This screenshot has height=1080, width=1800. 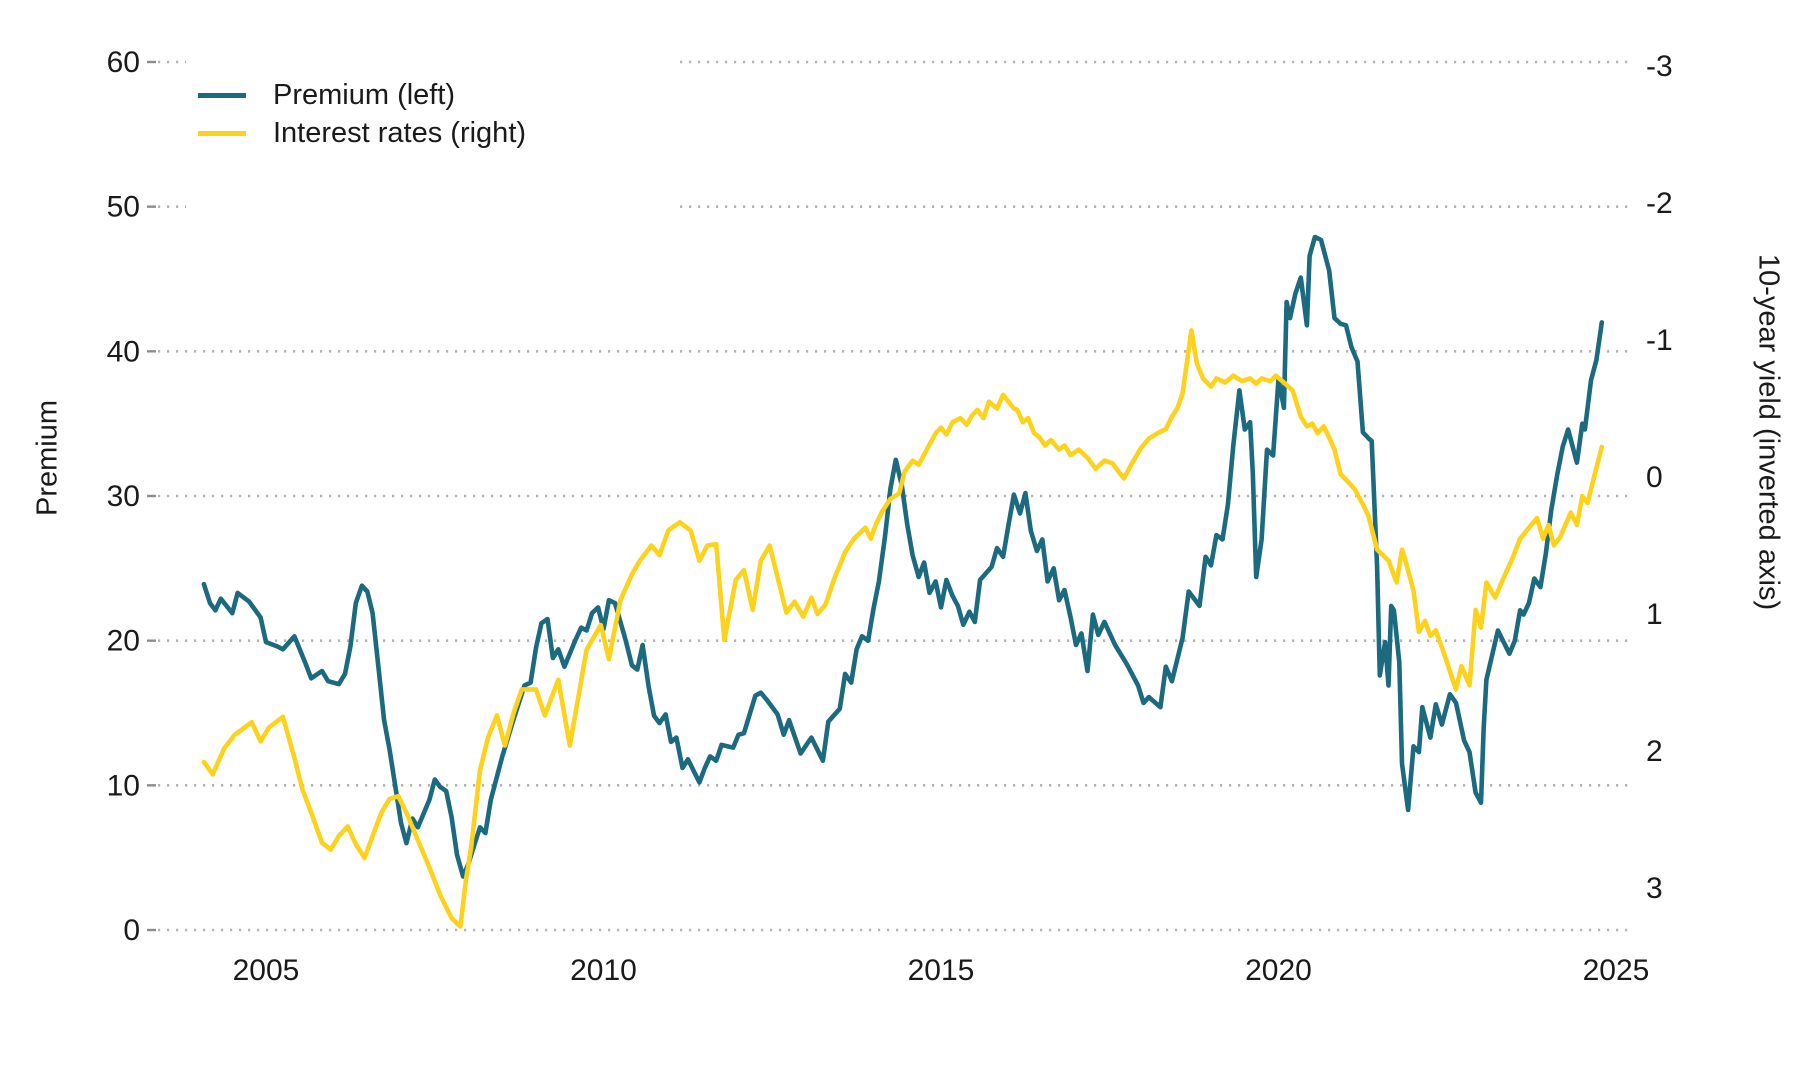 What do you see at coordinates (1654, 751) in the screenshot?
I see `right-axis-tick-label: 2` at bounding box center [1654, 751].